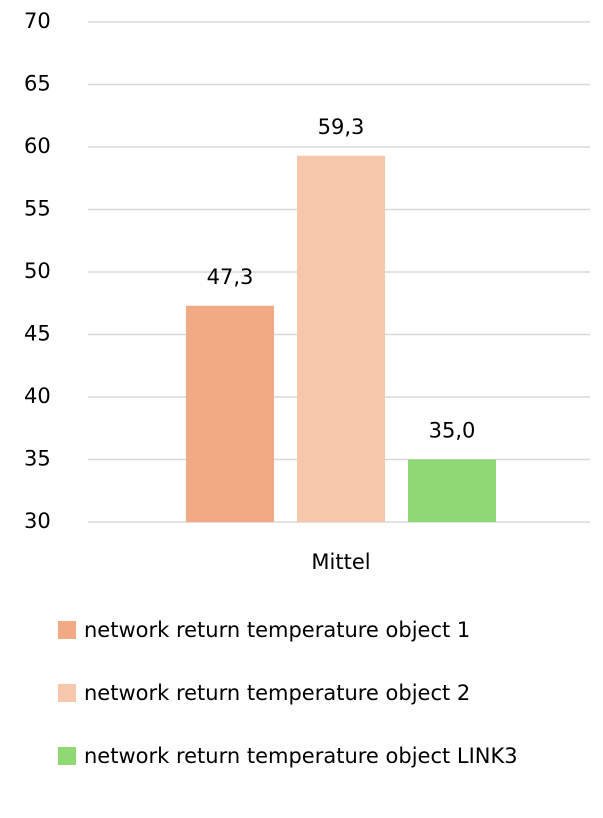 The width and height of the screenshot is (603, 818). What do you see at coordinates (37, 84) in the screenshot?
I see `y-tick-label: 65` at bounding box center [37, 84].